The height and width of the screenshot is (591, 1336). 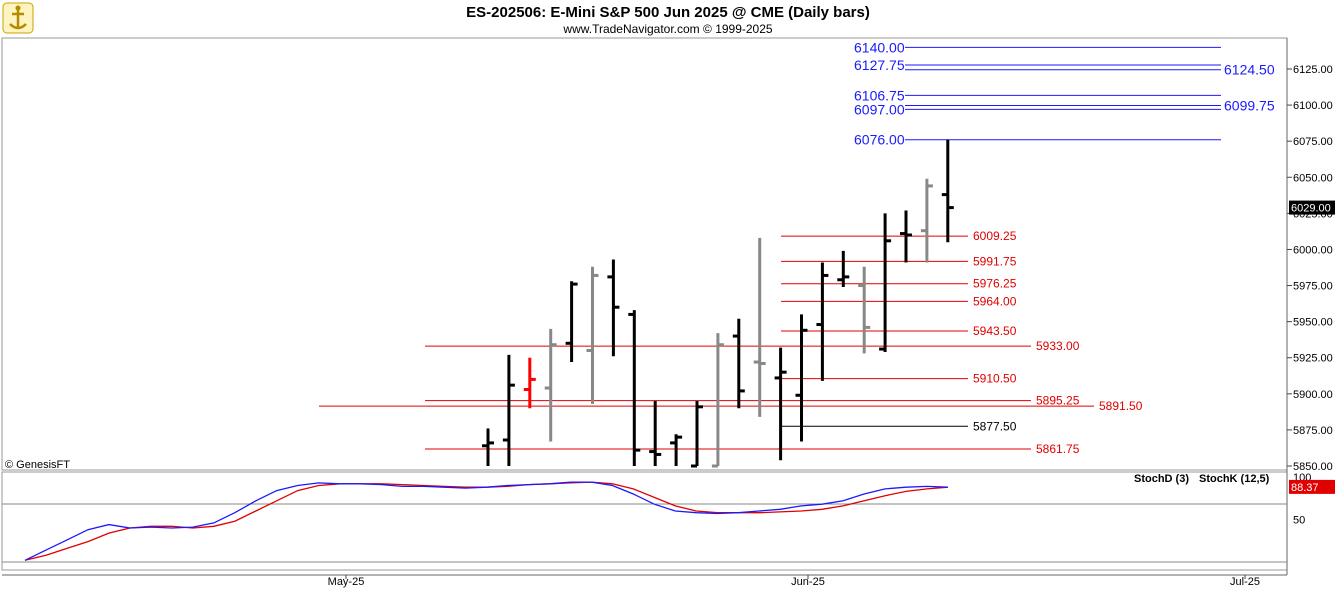 I want to click on blue-level-label: 6127.75, so click(x=879, y=65).